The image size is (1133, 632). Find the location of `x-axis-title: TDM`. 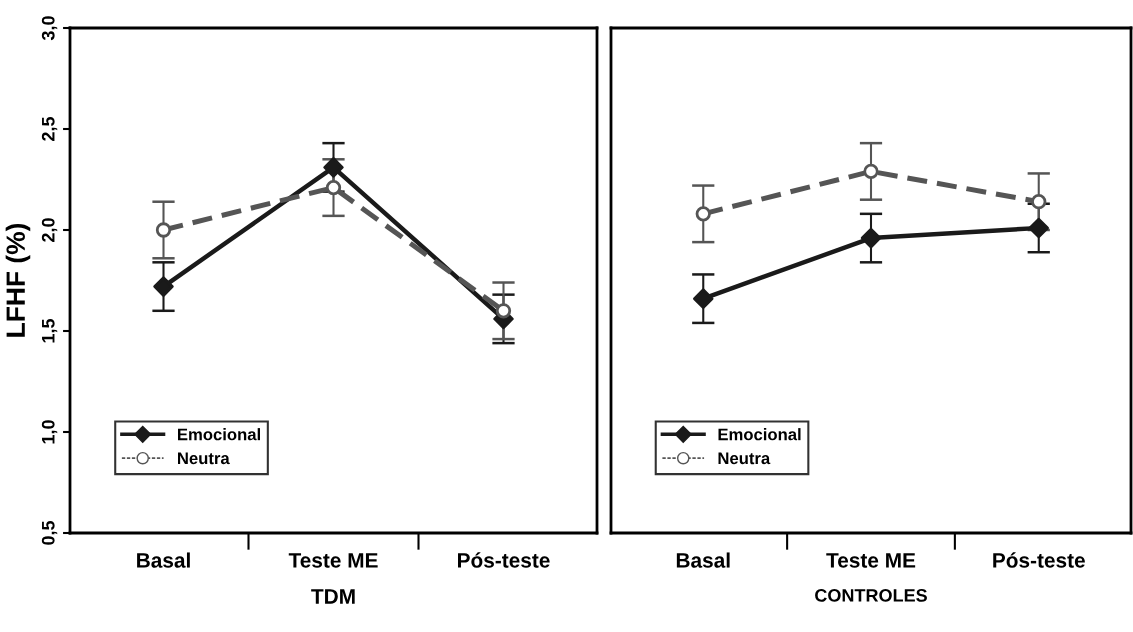

x-axis-title: TDM is located at coordinates (333, 596).